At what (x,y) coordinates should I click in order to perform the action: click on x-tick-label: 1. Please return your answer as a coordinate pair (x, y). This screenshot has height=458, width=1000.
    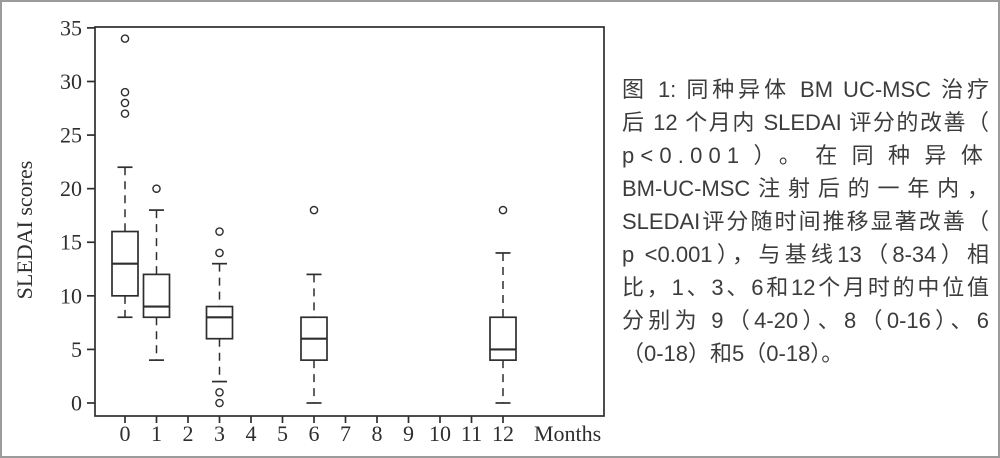
    Looking at the image, I should click on (156, 433).